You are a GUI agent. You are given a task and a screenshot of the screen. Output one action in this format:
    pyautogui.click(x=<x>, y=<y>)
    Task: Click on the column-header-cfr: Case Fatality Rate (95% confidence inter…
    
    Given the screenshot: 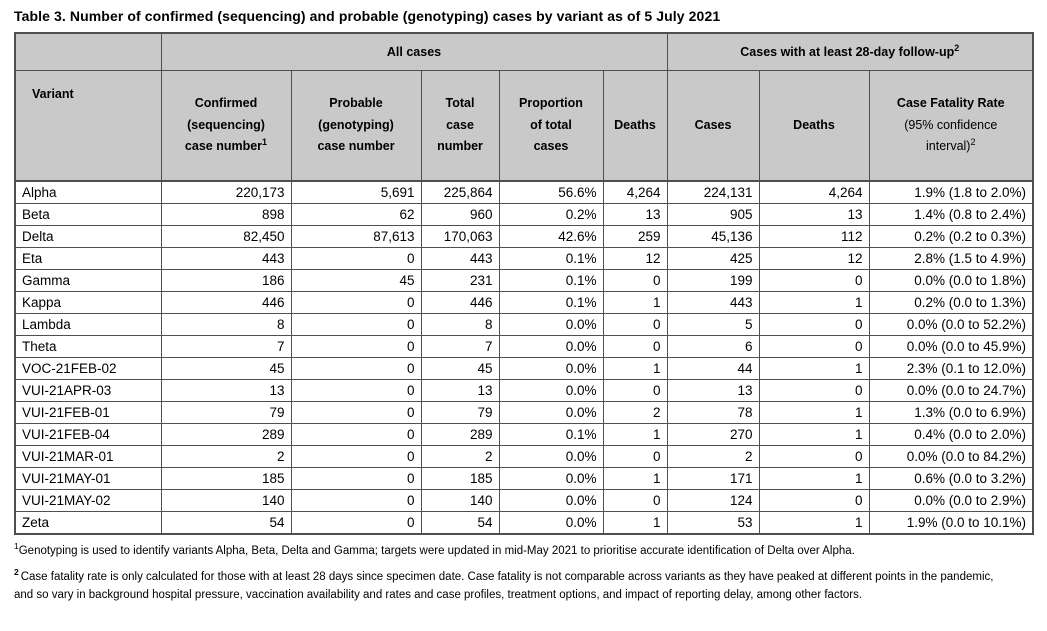 What is the action you would take?
    pyautogui.click(x=951, y=126)
    